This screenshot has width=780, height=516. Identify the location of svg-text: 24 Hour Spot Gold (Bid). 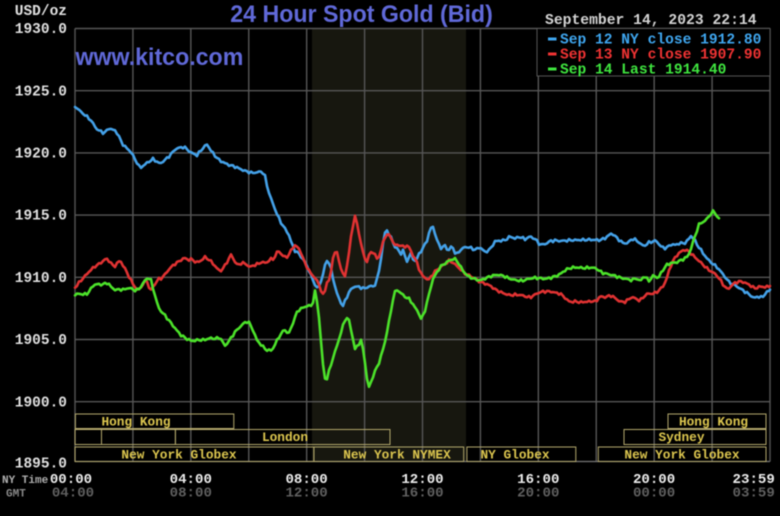
(361, 14).